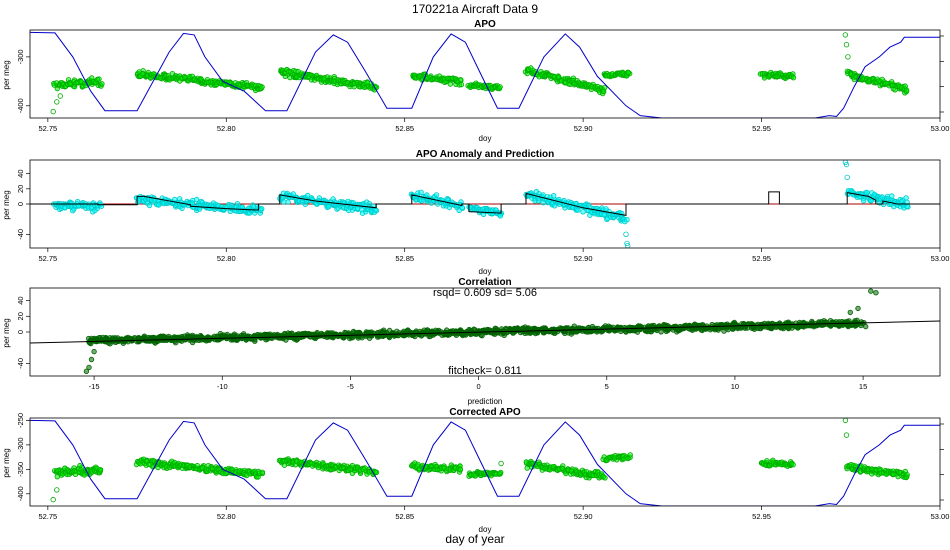  What do you see at coordinates (863, 386) in the screenshot?
I see `correlation-xtick-label: 15` at bounding box center [863, 386].